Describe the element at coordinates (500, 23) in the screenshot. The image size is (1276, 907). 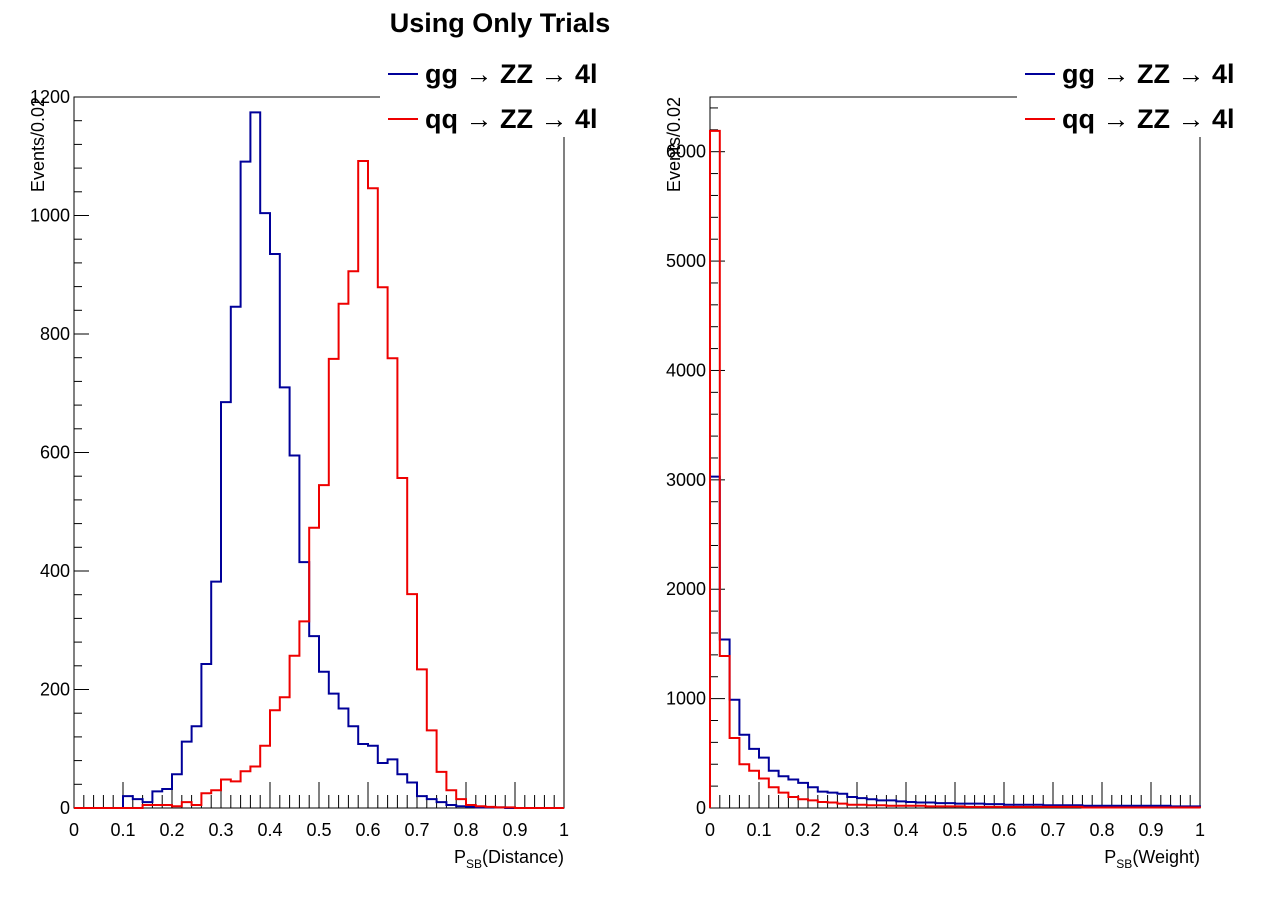
I see `chart-title: Using Only Trials` at that location.